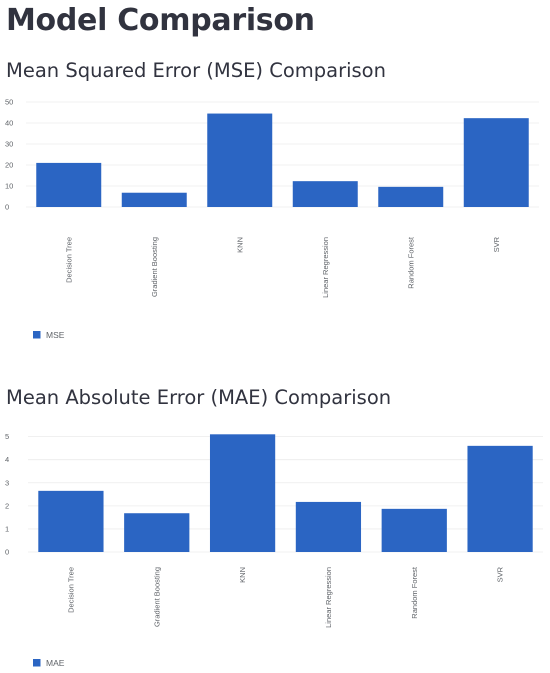 This screenshot has width=550, height=673. Describe the element at coordinates (7, 459) in the screenshot. I see `mae-y-tick-label: 4` at that location.